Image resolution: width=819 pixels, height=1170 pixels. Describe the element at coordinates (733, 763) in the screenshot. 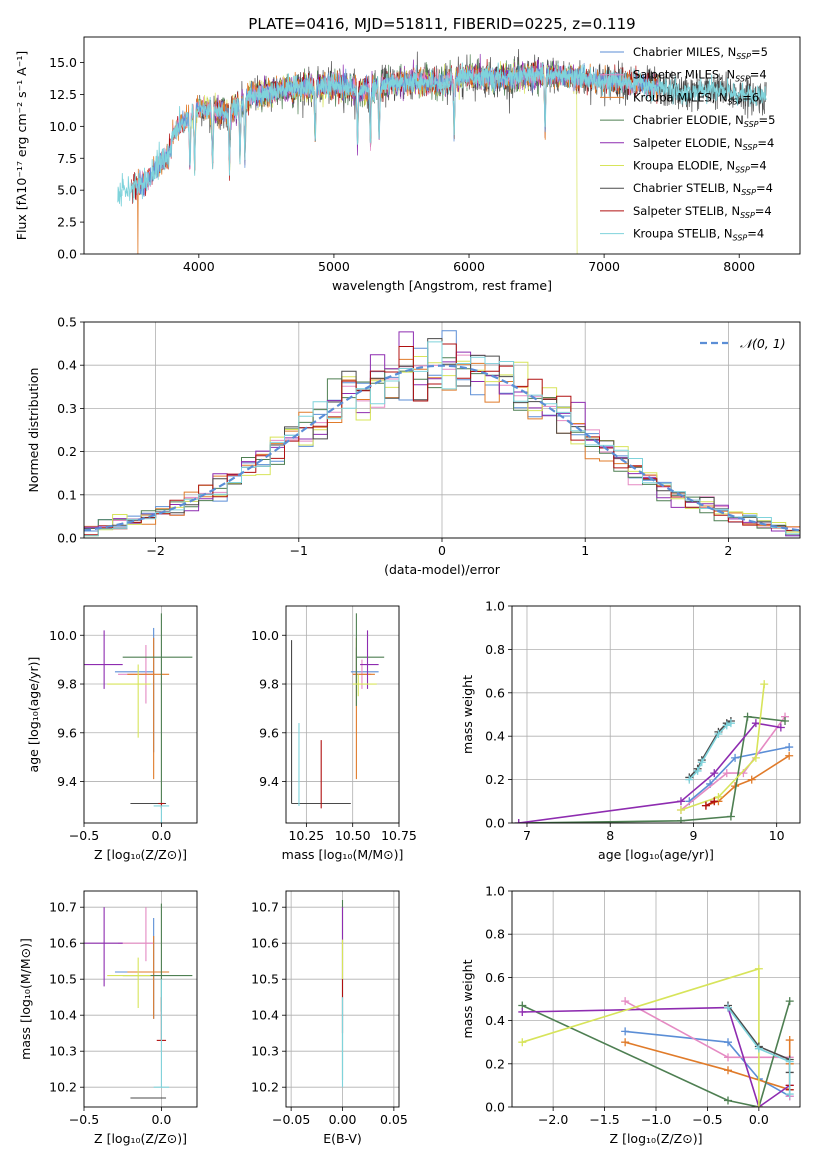

I see `weight-line-salpeter_miles` at that location.